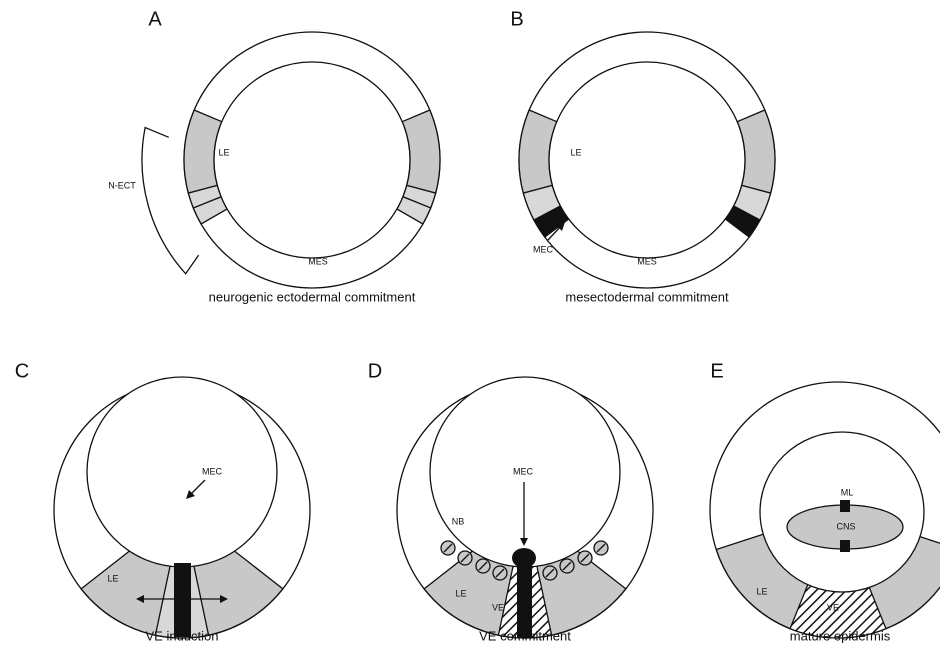 The image size is (940, 651). I want to click on label: NB, so click(458, 521).